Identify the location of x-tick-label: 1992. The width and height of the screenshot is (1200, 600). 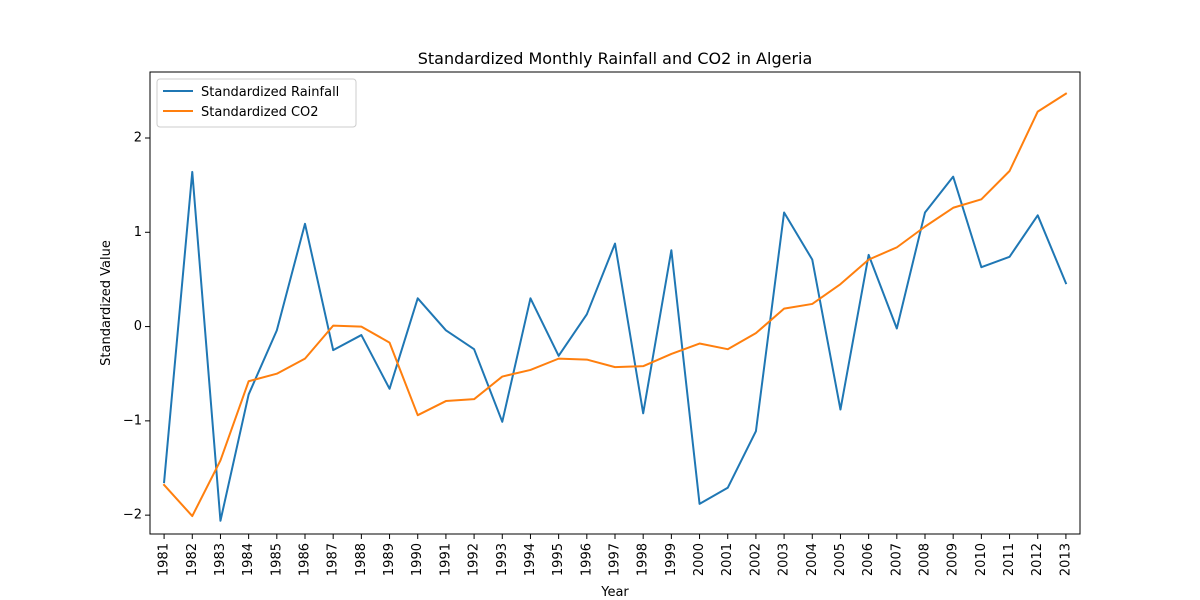
(474, 559).